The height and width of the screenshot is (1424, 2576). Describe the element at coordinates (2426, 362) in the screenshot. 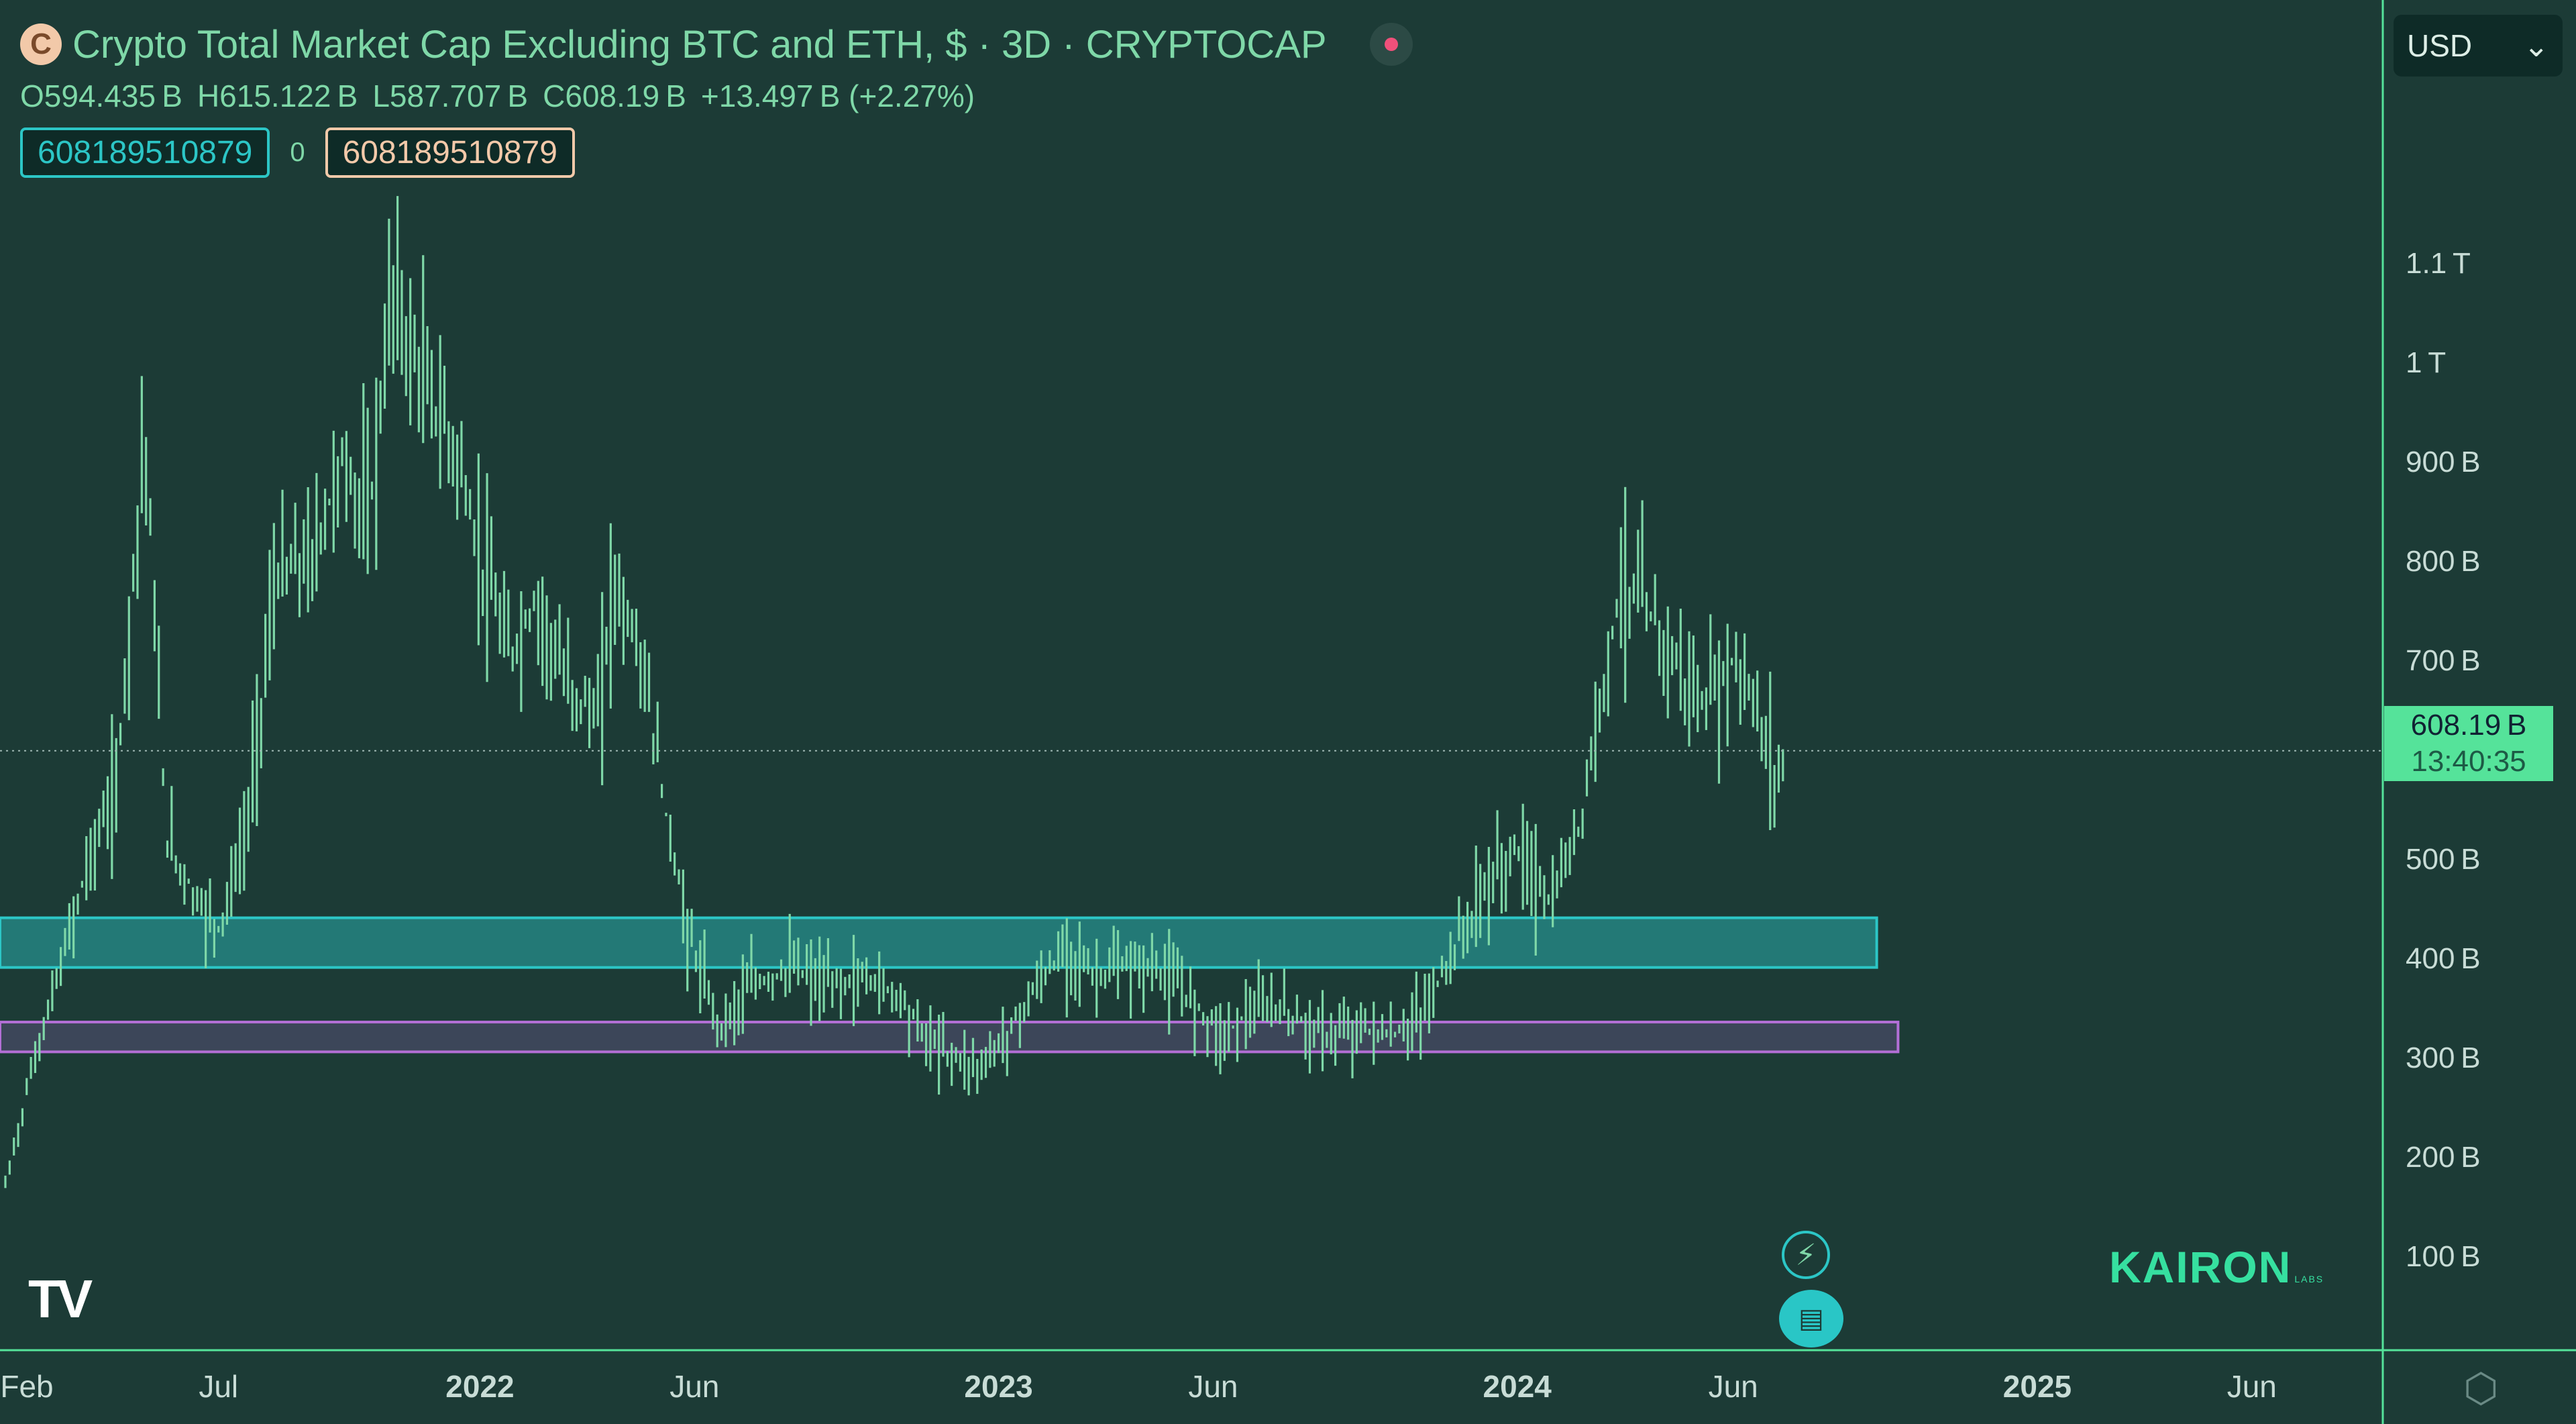

I see `y-tick-label: 1 T` at that location.